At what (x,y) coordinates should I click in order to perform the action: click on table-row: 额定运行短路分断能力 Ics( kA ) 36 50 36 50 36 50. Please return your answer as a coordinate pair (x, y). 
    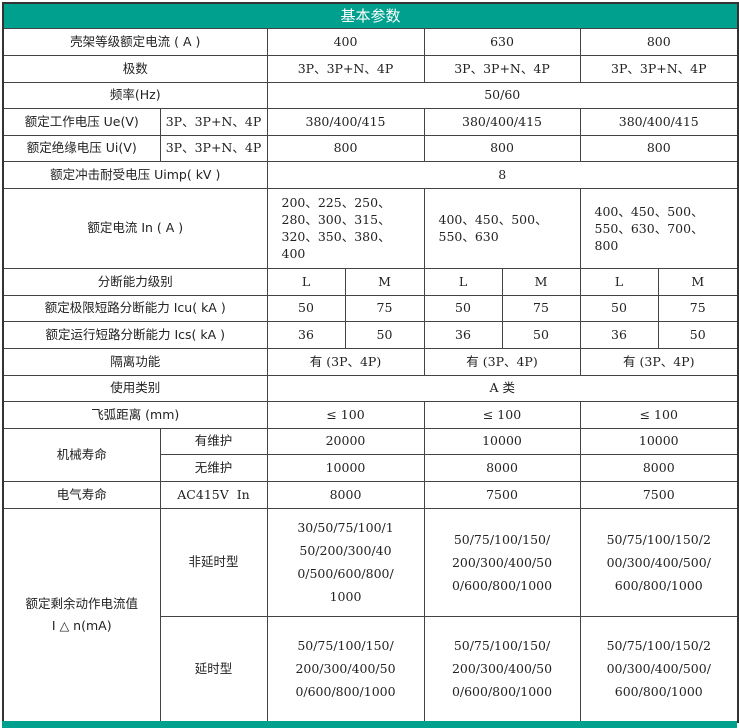
    Looking at the image, I should click on (370, 334).